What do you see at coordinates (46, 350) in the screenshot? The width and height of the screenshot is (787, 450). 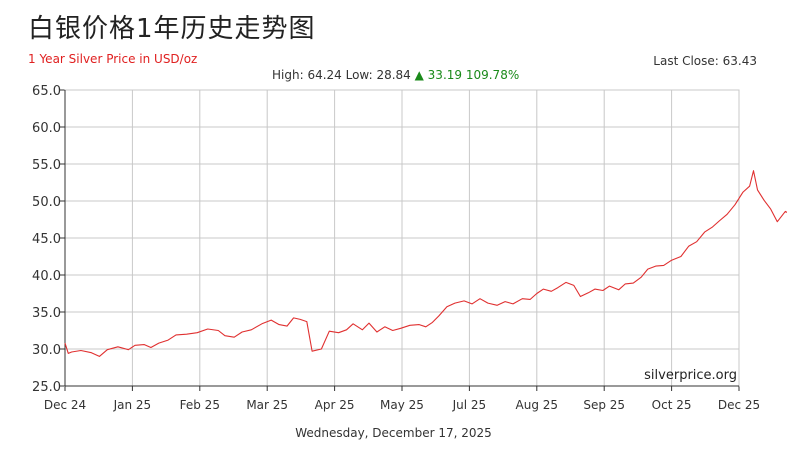 I see `y-tick-label: 30.0` at bounding box center [46, 350].